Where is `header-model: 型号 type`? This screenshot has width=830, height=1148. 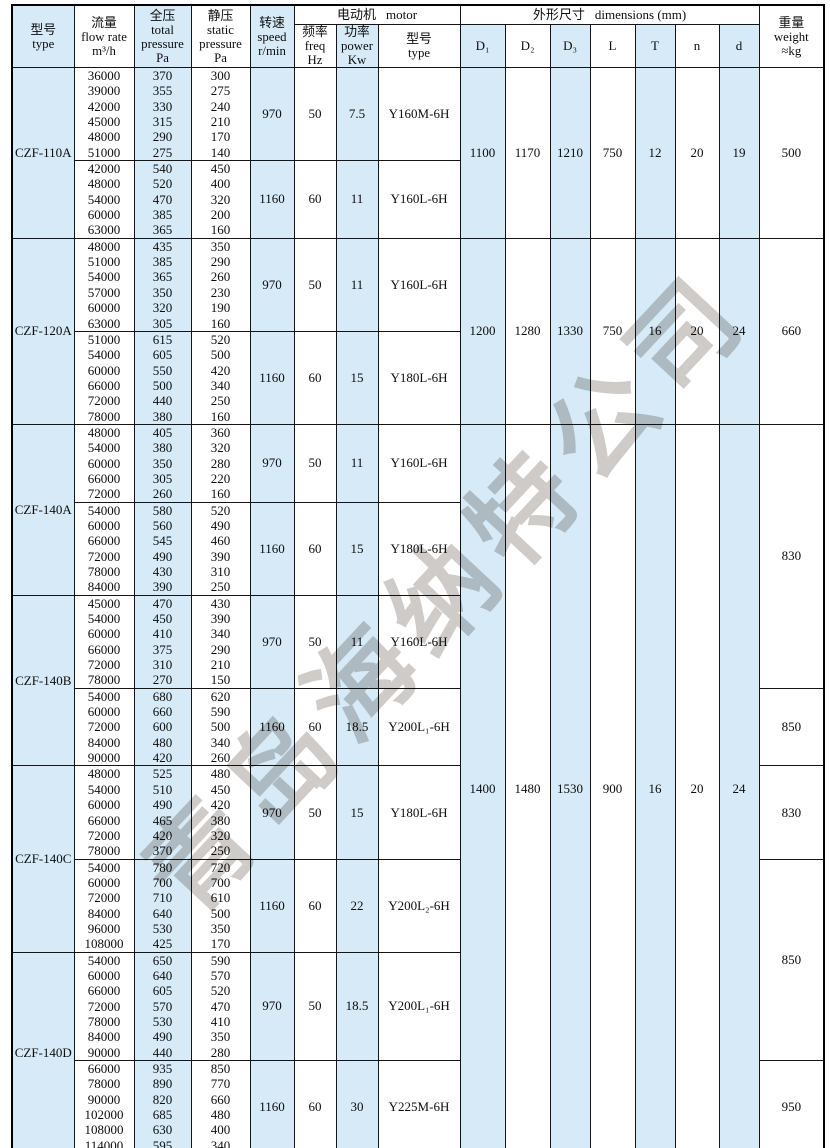
header-model: 型号 type is located at coordinates (43, 36).